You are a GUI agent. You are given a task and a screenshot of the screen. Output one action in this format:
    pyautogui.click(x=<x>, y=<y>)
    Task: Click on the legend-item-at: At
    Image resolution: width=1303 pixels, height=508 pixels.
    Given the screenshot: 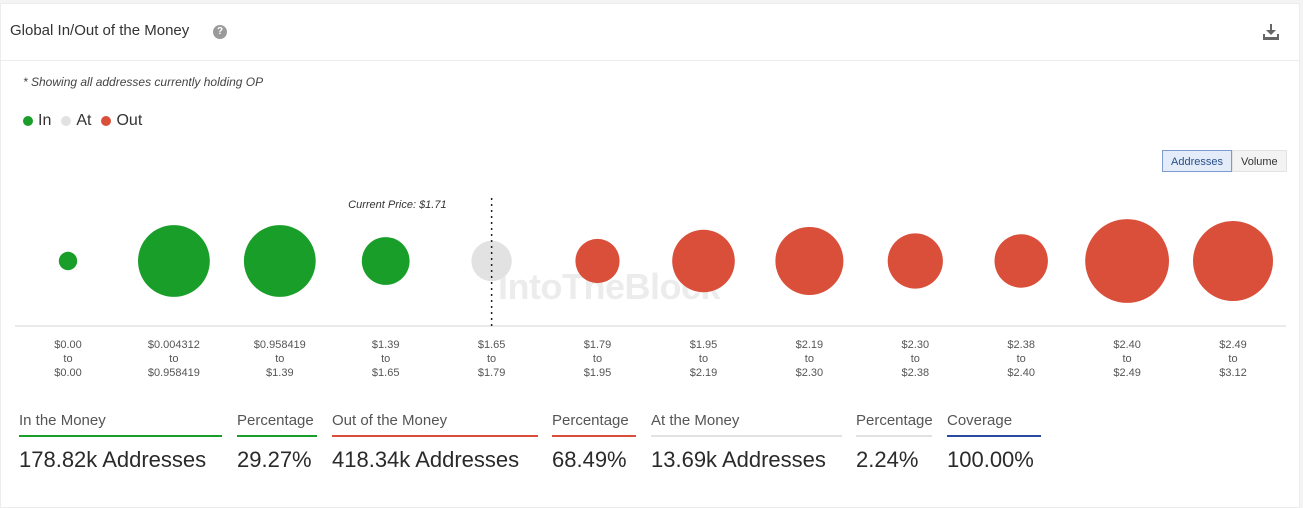 What is the action you would take?
    pyautogui.click(x=76, y=121)
    